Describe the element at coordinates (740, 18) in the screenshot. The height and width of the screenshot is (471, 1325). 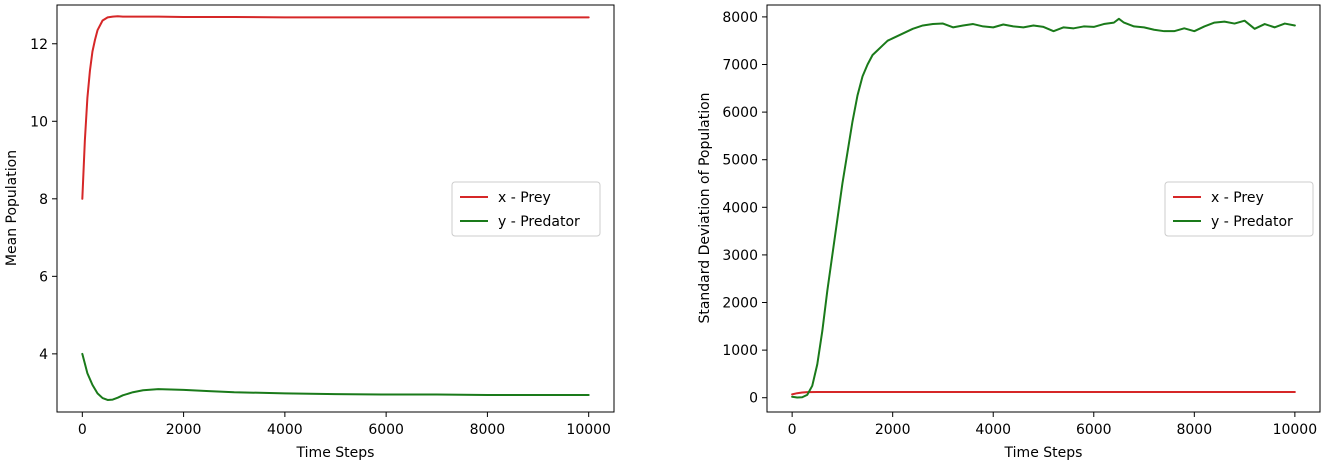
I see `y-tick-label: 8000` at that location.